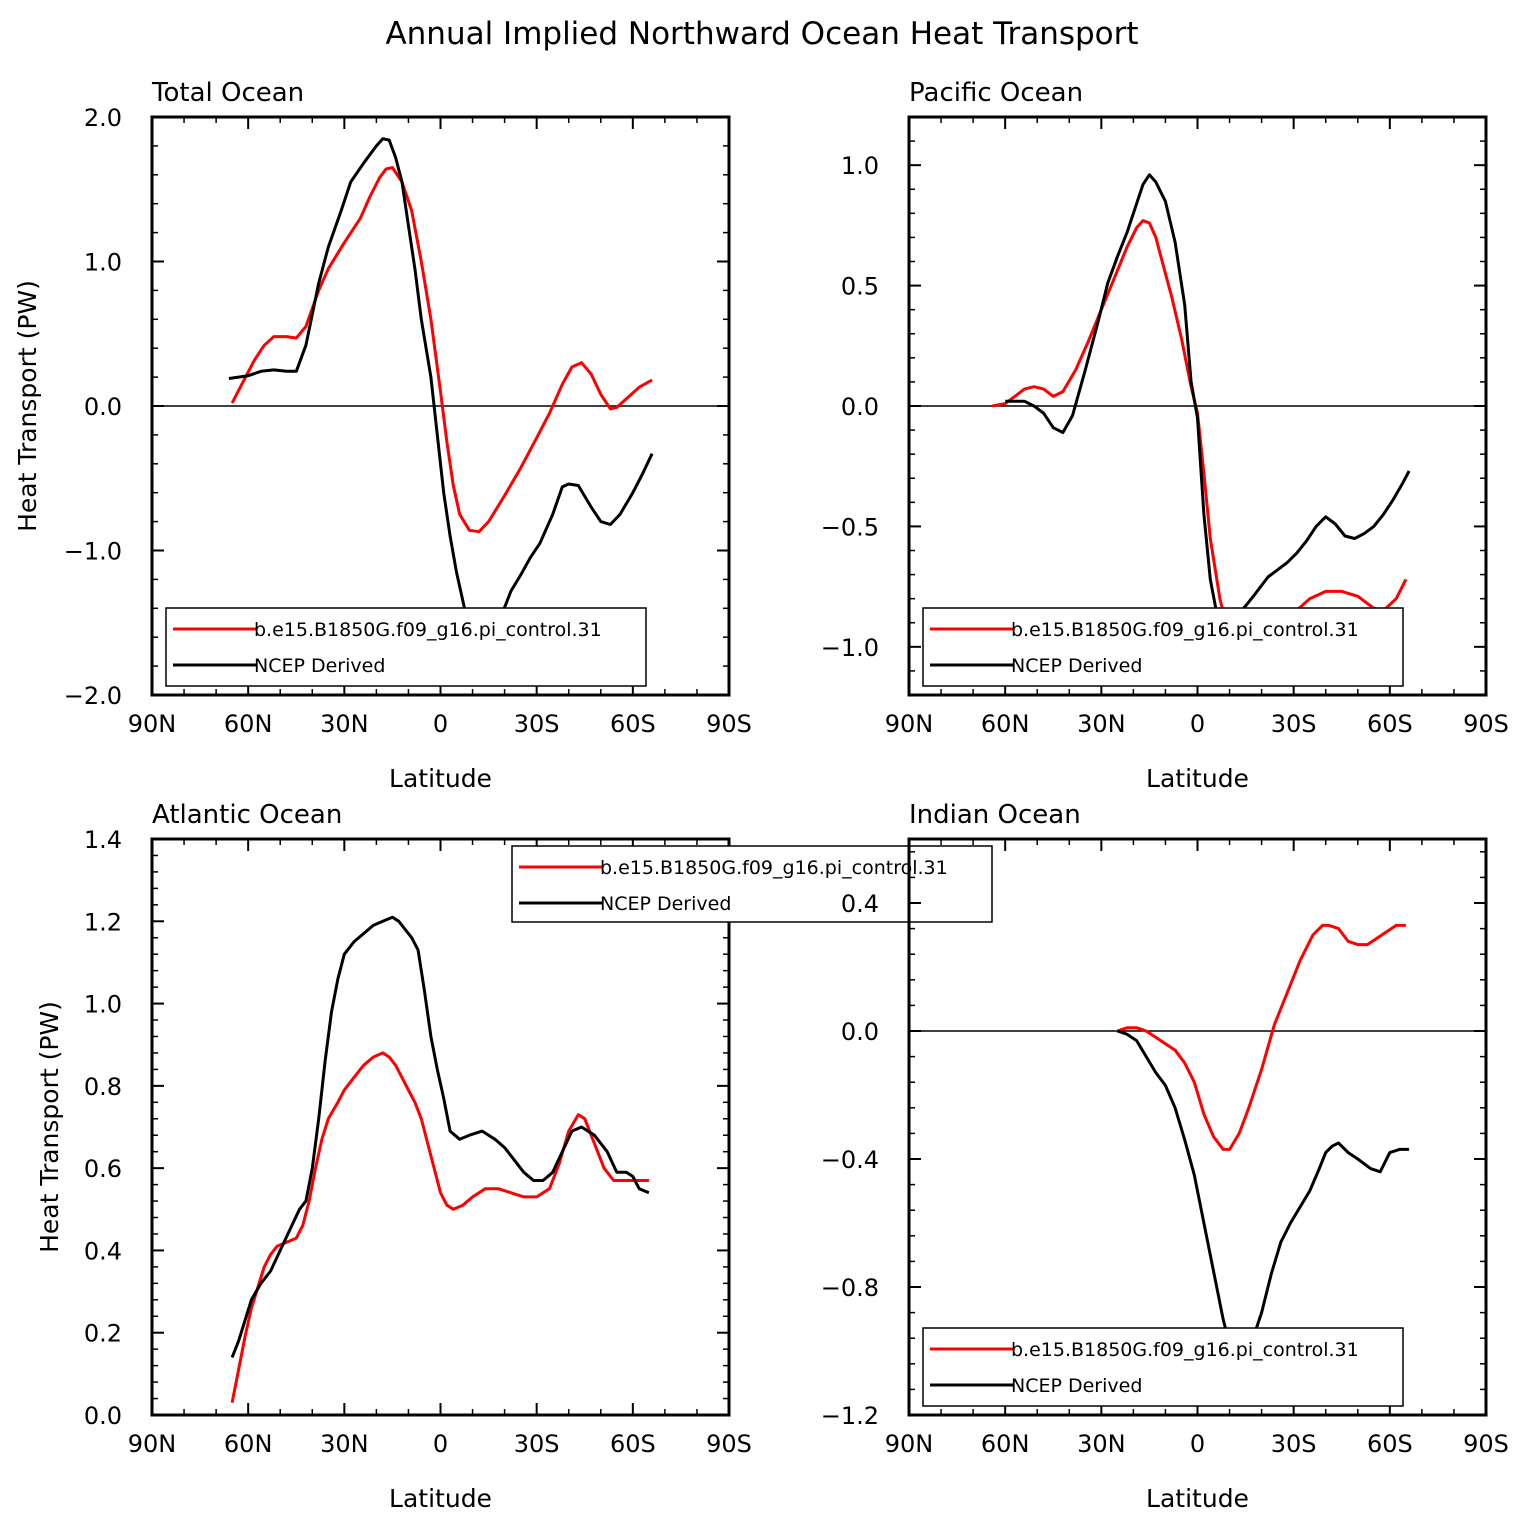 This screenshot has height=1527, width=1524. What do you see at coordinates (996, 93) in the screenshot?
I see `panel-subtitle: Pacific Ocean` at bounding box center [996, 93].